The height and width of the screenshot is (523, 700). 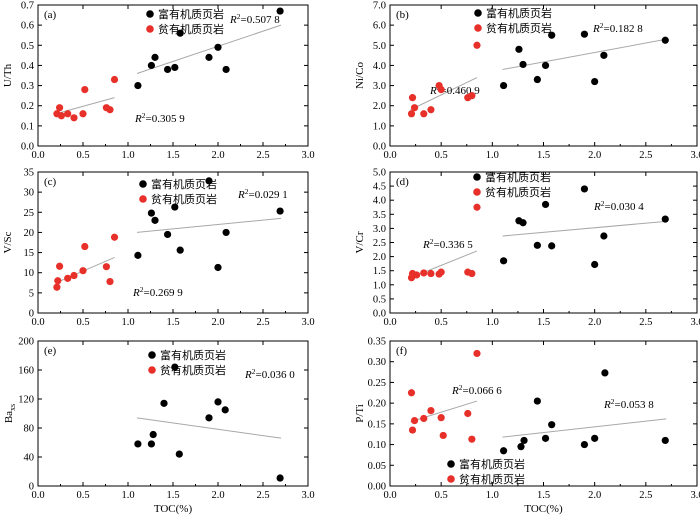 What do you see at coordinates (31, 314) in the screenshot?
I see `y-tick-label: 0` at bounding box center [31, 314].